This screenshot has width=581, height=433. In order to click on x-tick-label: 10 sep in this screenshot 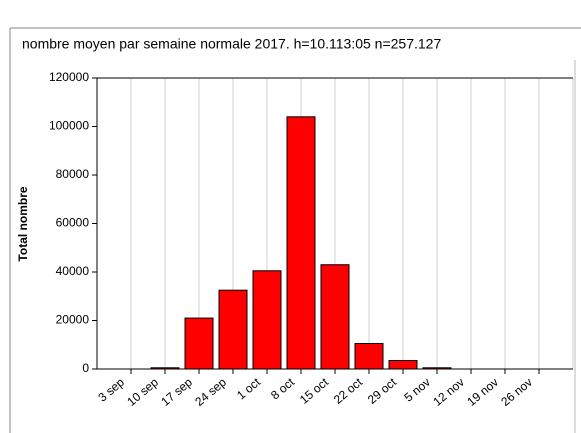, I will do `click(142, 392)`.